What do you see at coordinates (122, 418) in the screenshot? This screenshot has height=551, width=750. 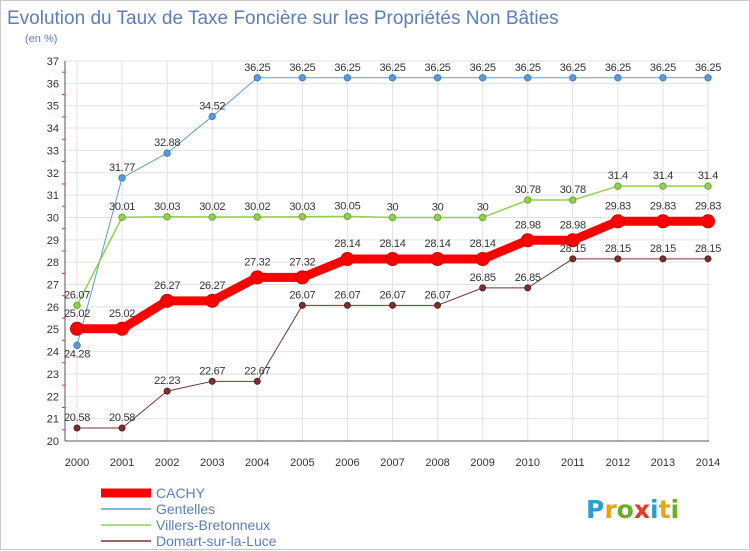 I see `data-label-domart-sur-la-luce: 20.58` at bounding box center [122, 418].